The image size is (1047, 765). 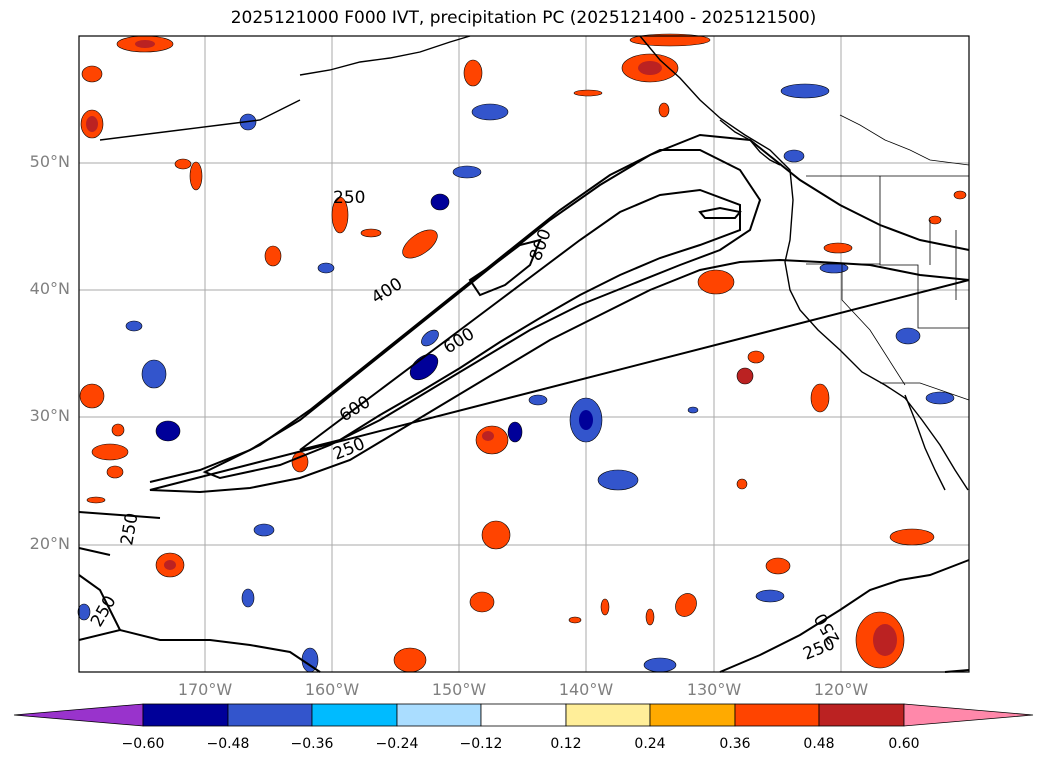 I want to click on colorbar-tick-label: −0.36, so click(x=312, y=744).